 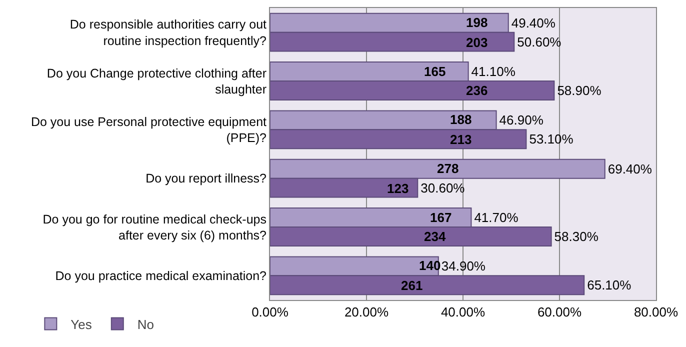 What do you see at coordinates (435, 236) in the screenshot?
I see `annotation: 234` at bounding box center [435, 236].